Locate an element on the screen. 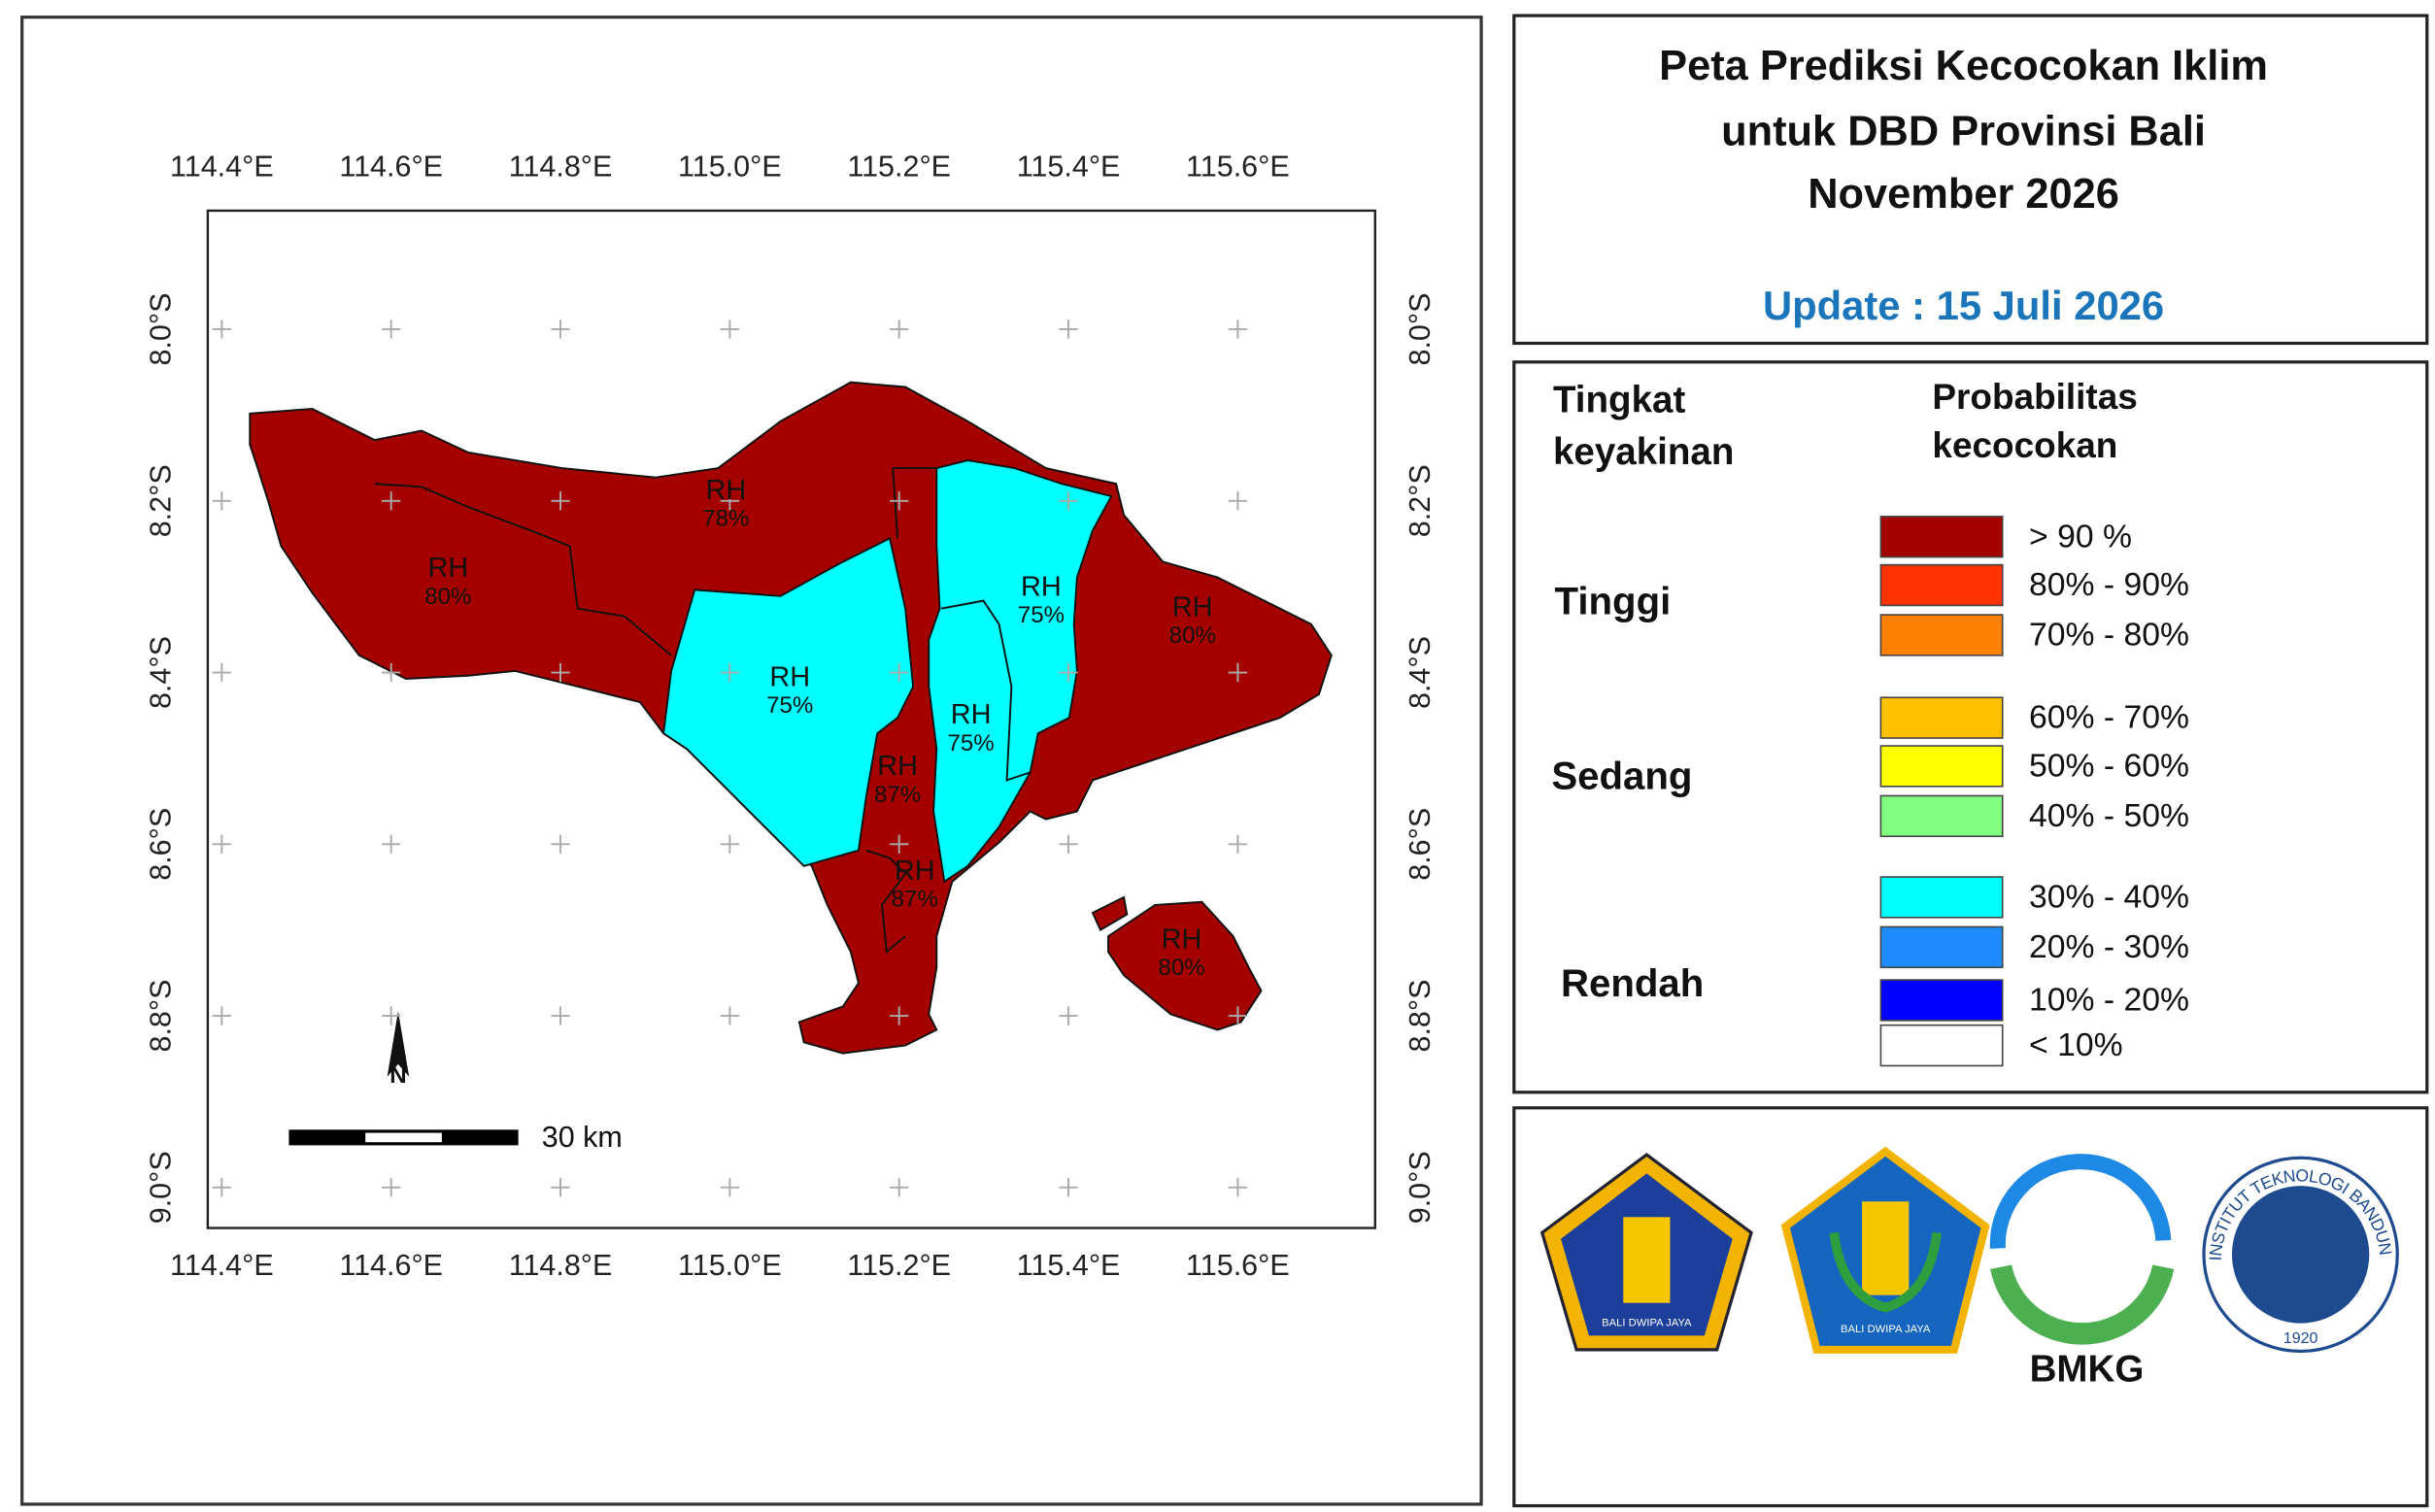 This screenshot has width=2435, height=1512. logo-bali-2: BALI DWIPA JAYA is located at coordinates (1885, 1250).